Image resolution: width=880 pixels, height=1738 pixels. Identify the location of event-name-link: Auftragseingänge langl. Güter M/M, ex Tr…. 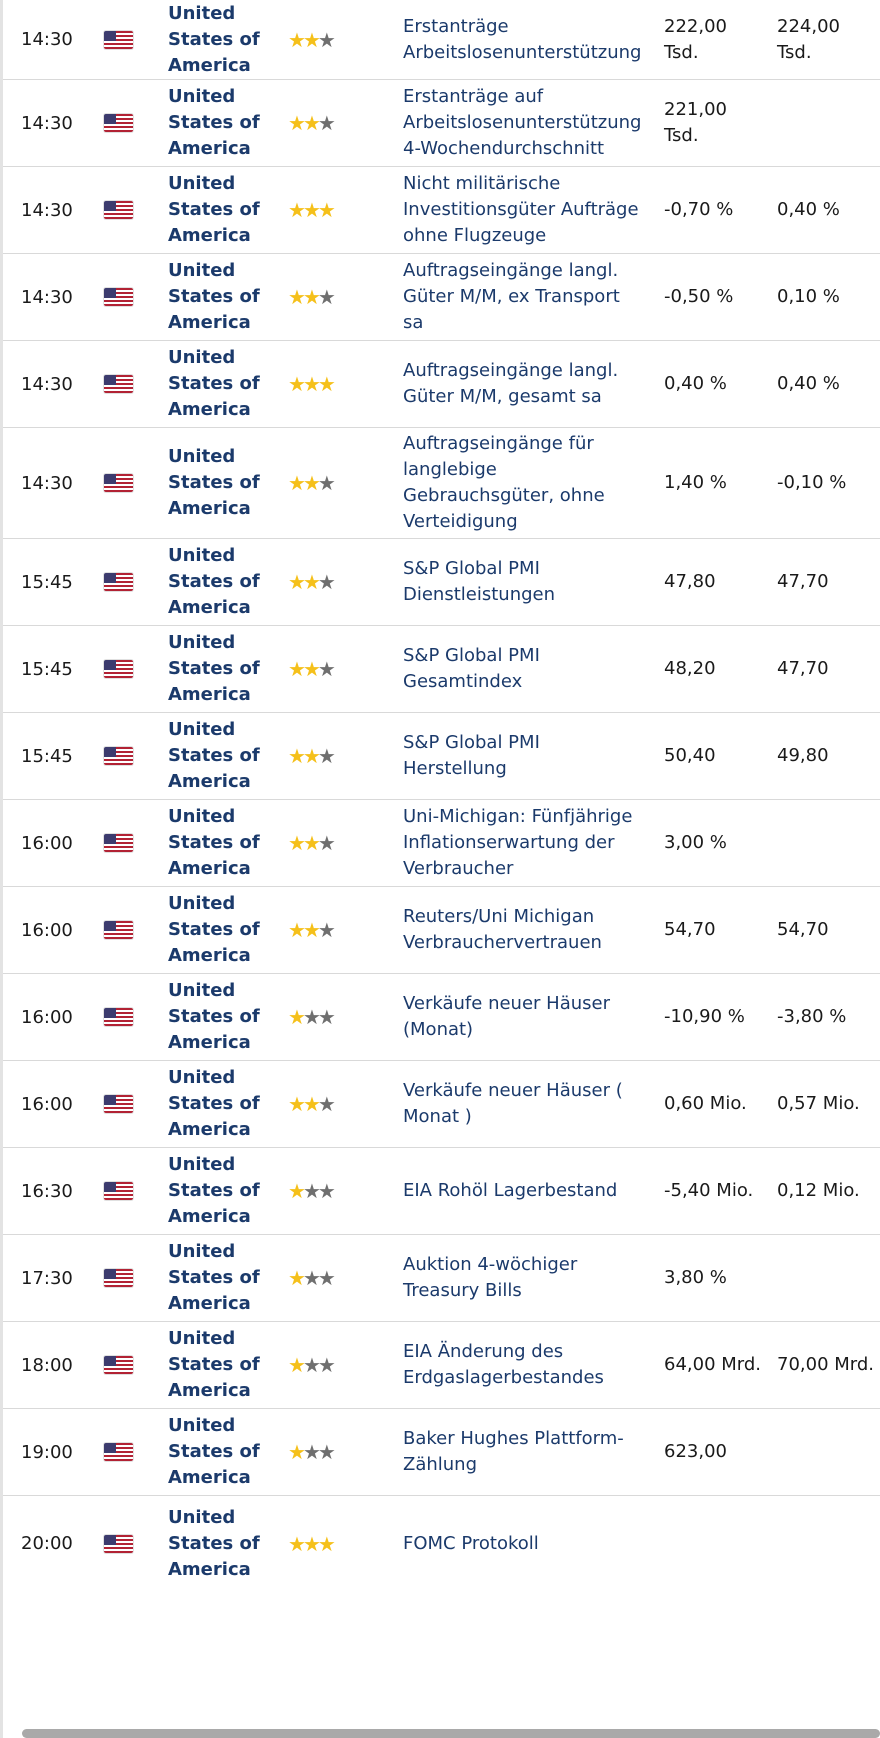
(511, 296).